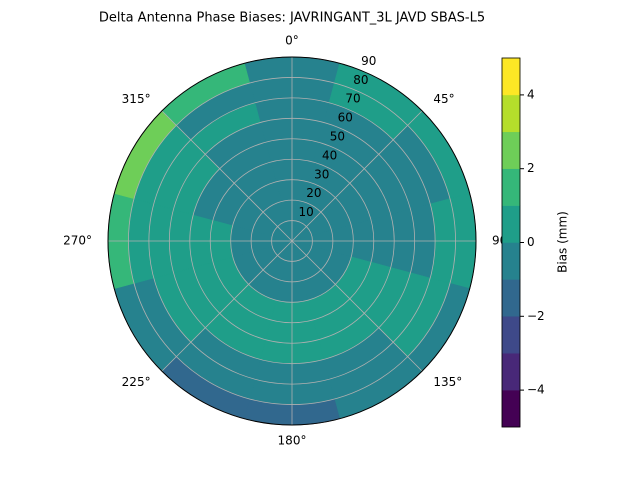 The height and width of the screenshot is (480, 640). I want to click on theta-tick-label: 270°, so click(77, 241).